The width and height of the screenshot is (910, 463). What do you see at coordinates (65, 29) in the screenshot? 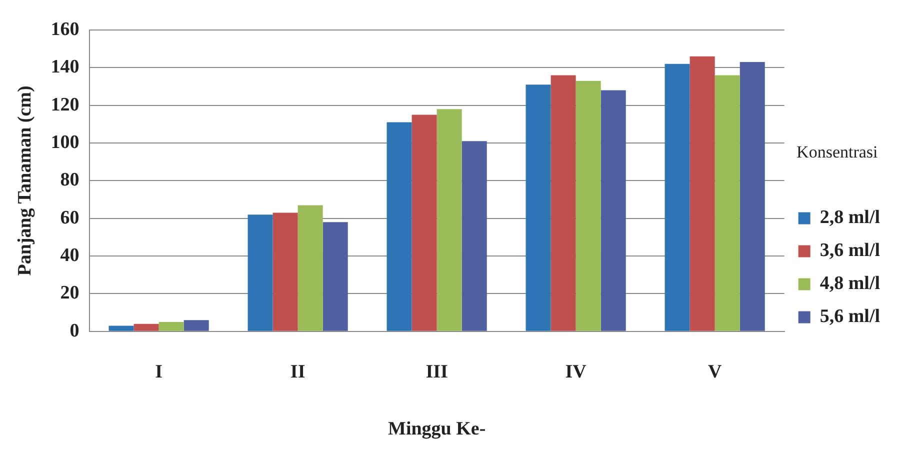
I see `y-tick-label: 160` at bounding box center [65, 29].